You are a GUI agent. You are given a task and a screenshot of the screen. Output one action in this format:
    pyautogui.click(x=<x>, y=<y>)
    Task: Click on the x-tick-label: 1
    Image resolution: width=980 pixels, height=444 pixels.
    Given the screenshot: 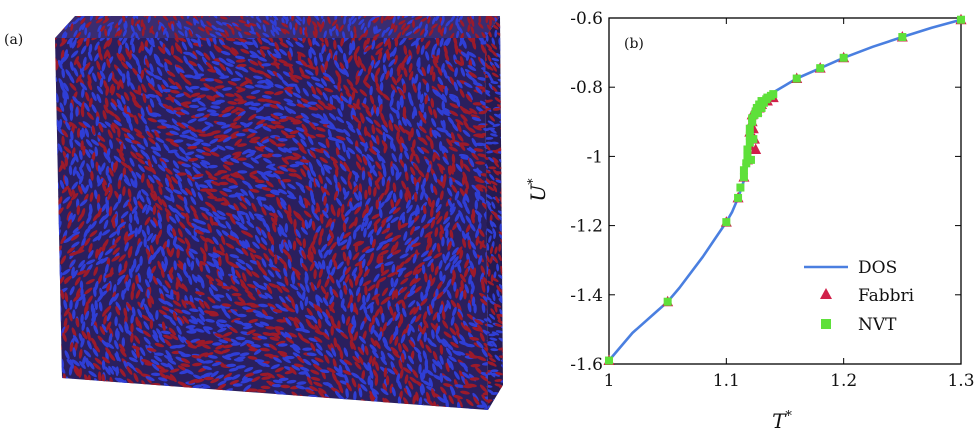 What is the action you would take?
    pyautogui.click(x=609, y=381)
    